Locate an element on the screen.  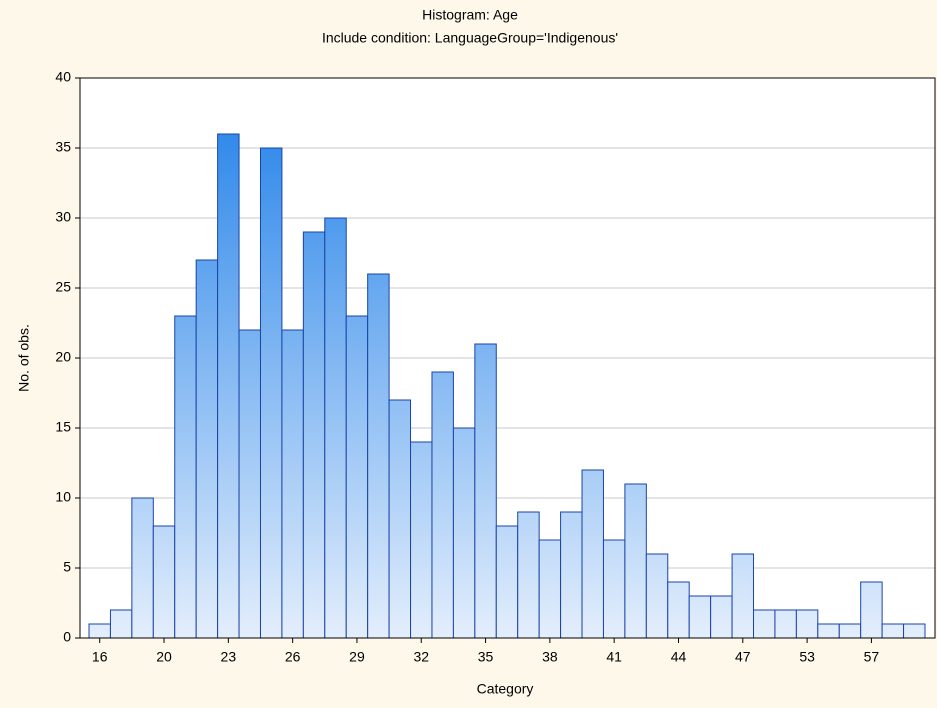
x-tick-label: 38 is located at coordinates (550, 657).